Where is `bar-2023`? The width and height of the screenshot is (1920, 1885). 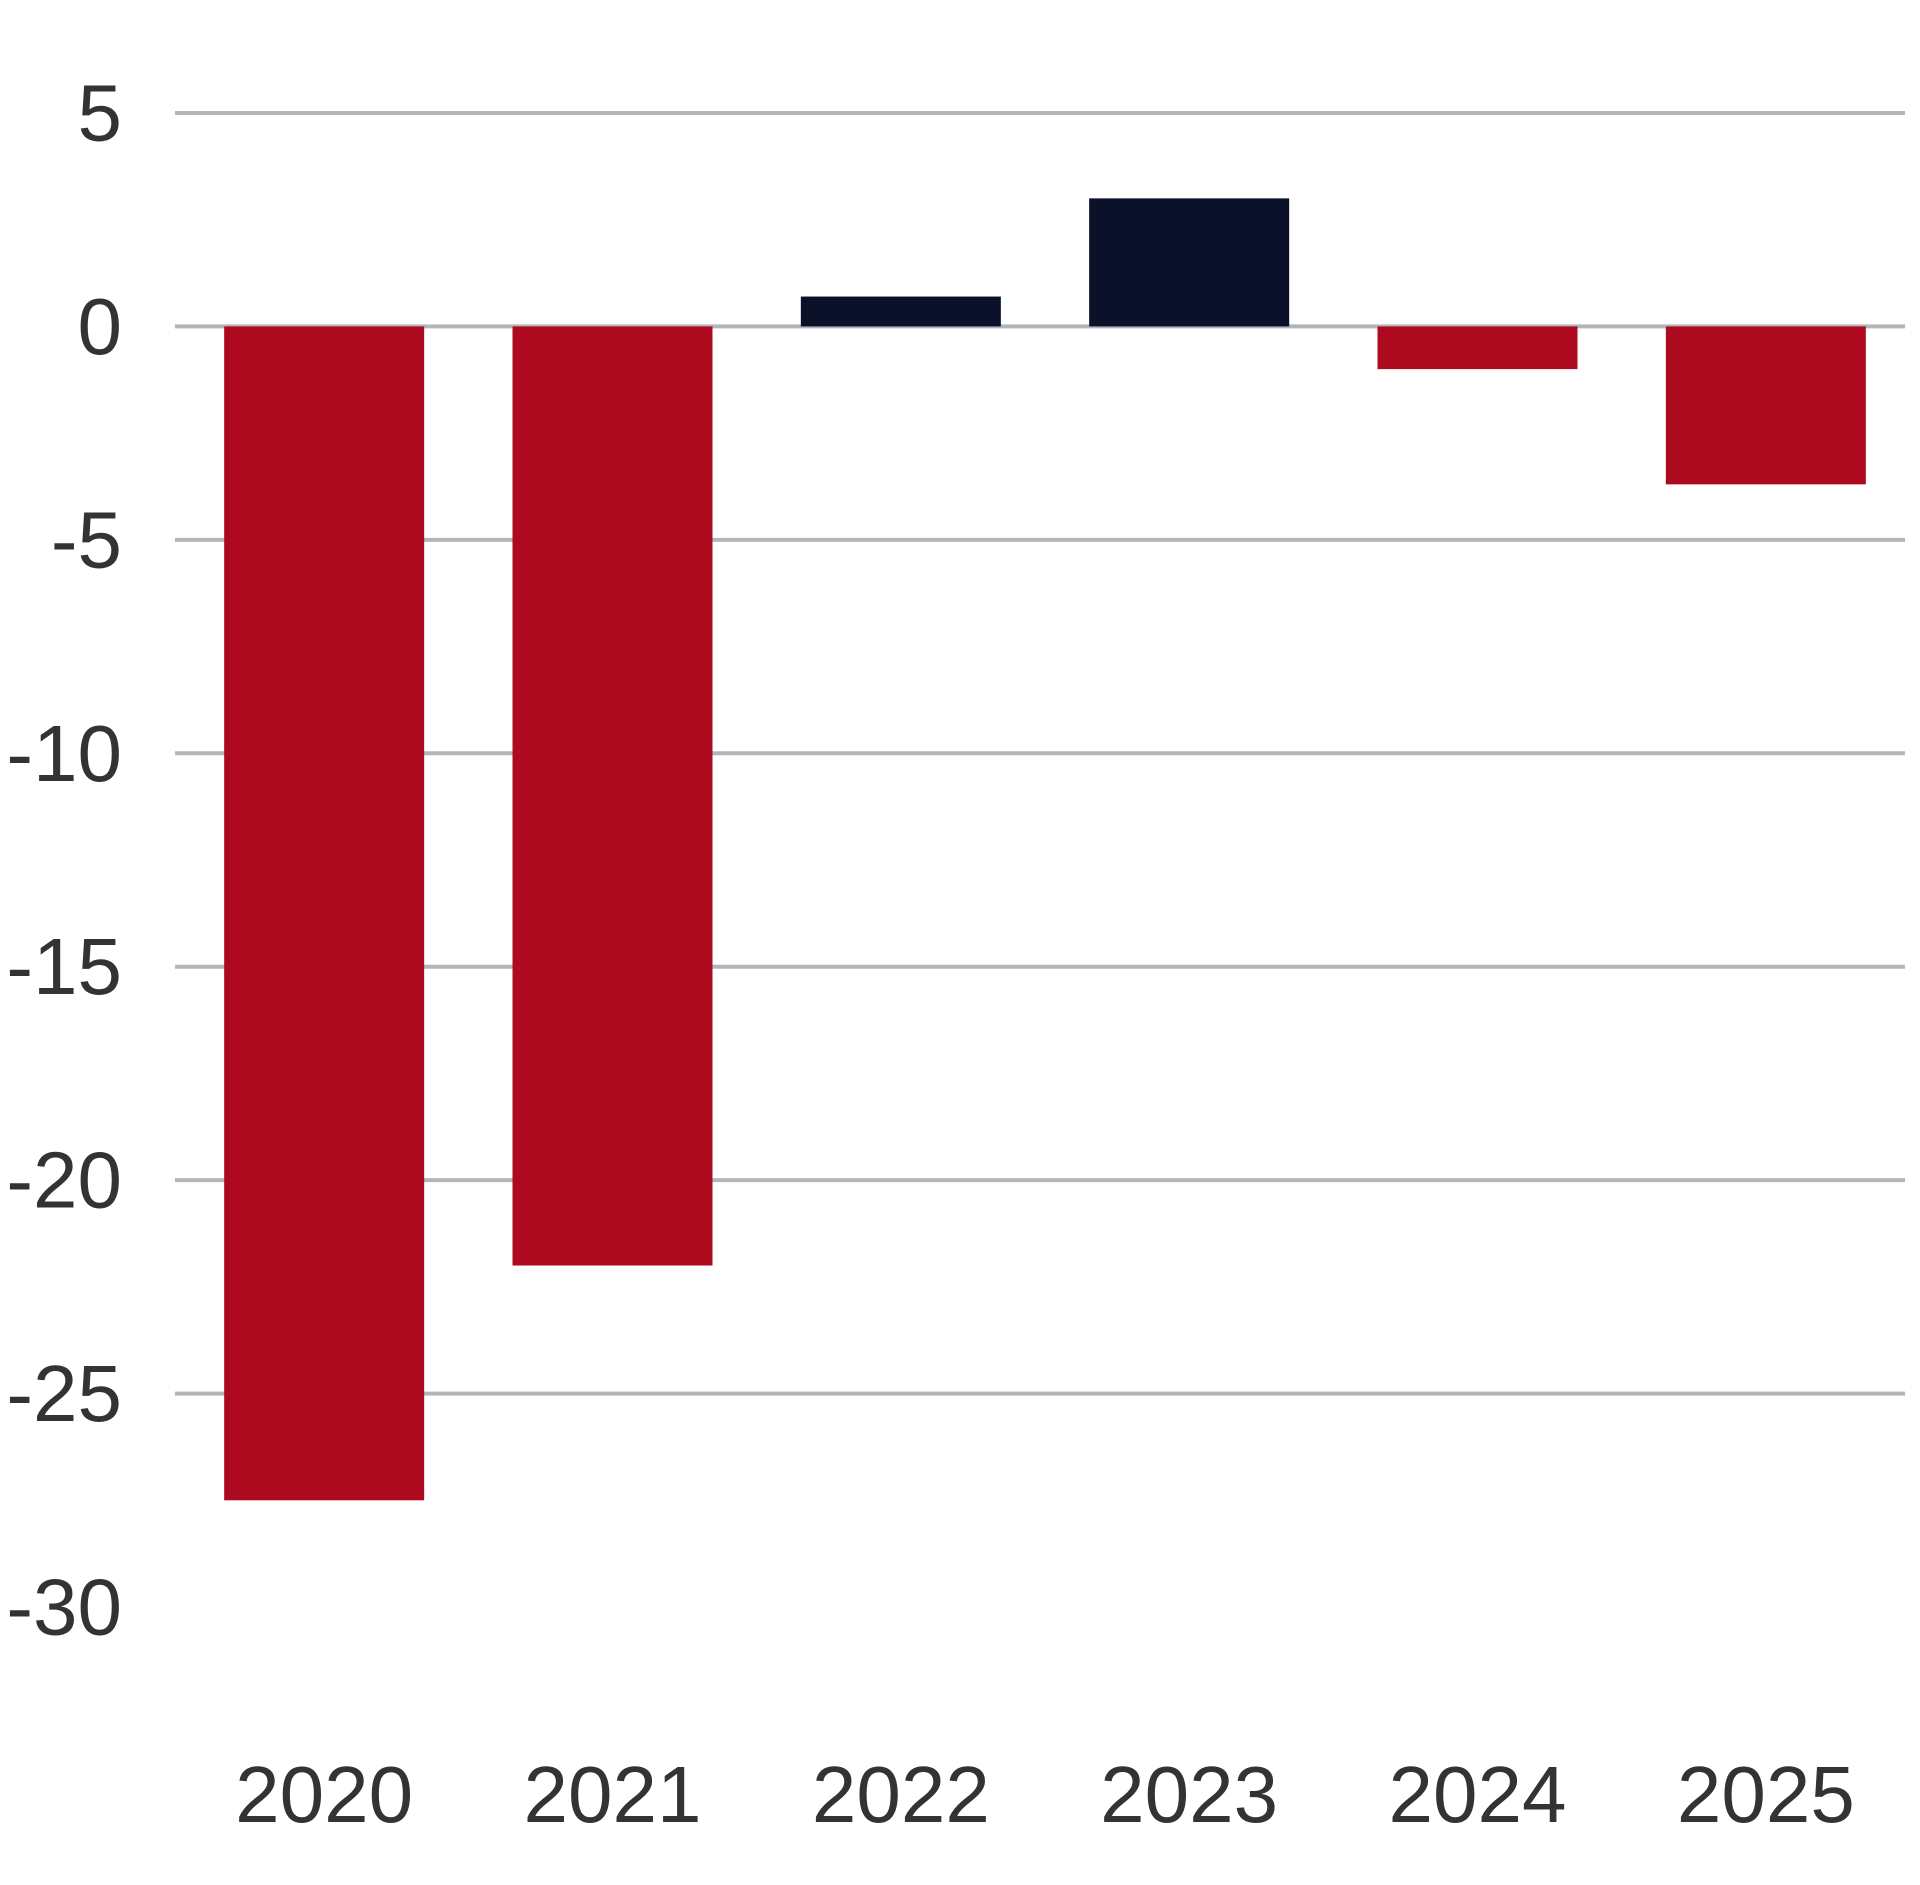
bar-2023 is located at coordinates (1189, 262).